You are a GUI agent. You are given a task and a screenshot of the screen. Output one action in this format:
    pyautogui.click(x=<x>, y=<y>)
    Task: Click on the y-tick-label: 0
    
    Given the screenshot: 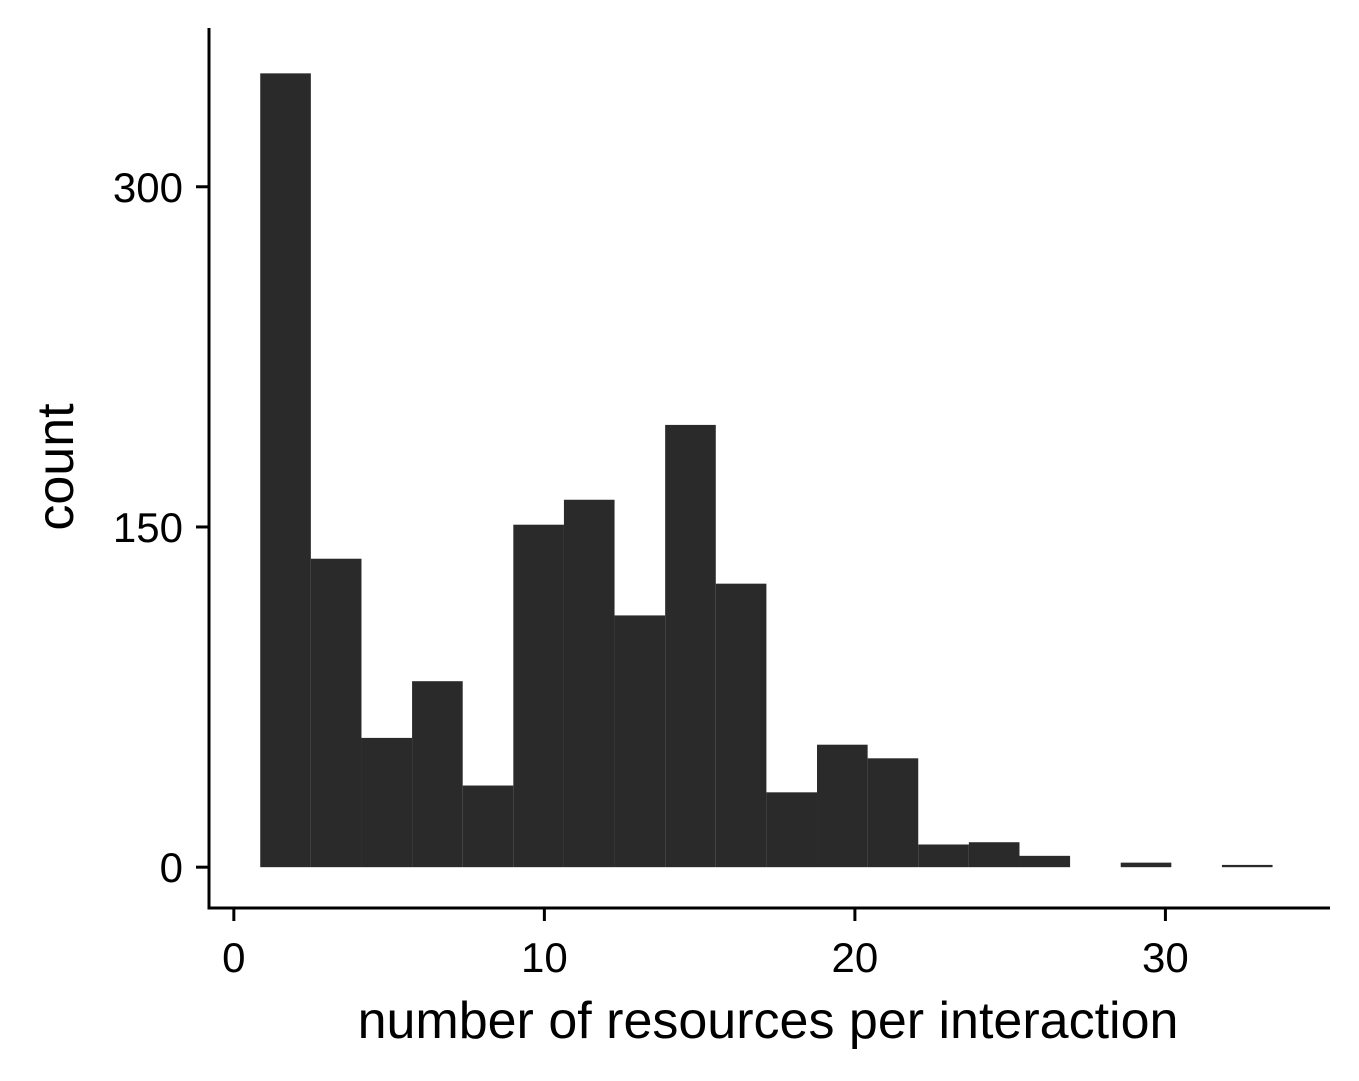 What is the action you would take?
    pyautogui.click(x=171, y=867)
    